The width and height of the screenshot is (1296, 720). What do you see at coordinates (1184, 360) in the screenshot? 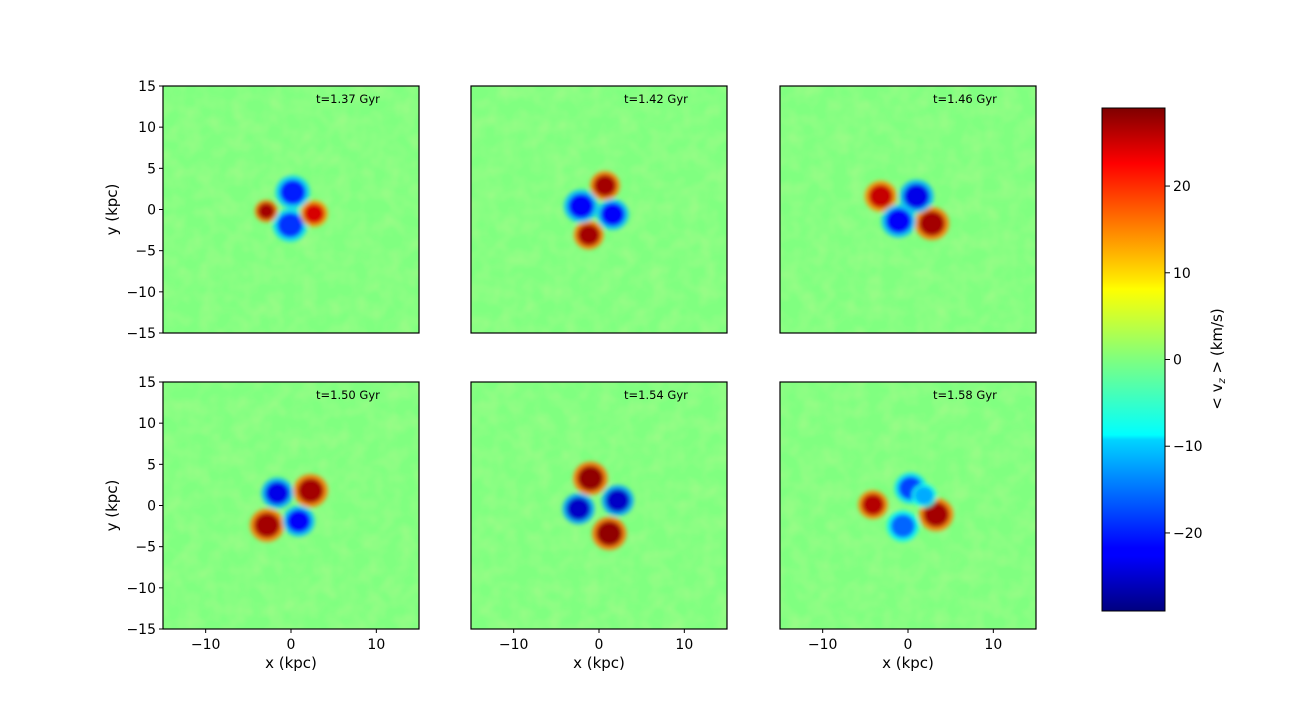
I see `colorbar-ticks: −20 −10 0 10 20` at bounding box center [1184, 360].